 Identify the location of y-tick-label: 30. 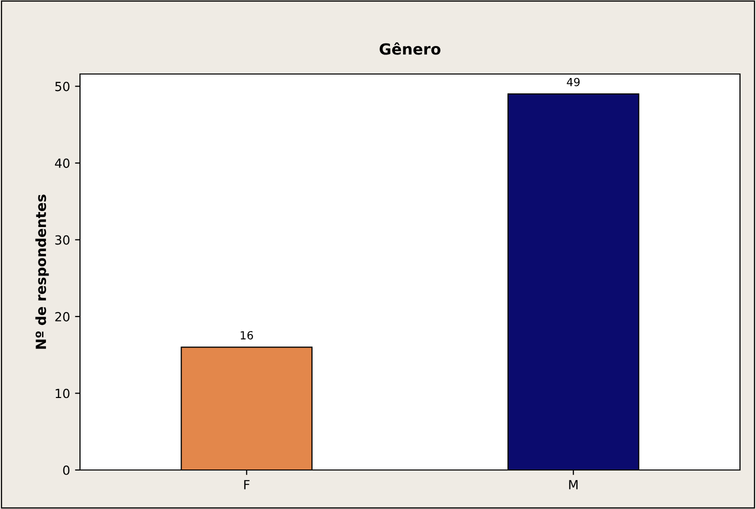
(62, 240).